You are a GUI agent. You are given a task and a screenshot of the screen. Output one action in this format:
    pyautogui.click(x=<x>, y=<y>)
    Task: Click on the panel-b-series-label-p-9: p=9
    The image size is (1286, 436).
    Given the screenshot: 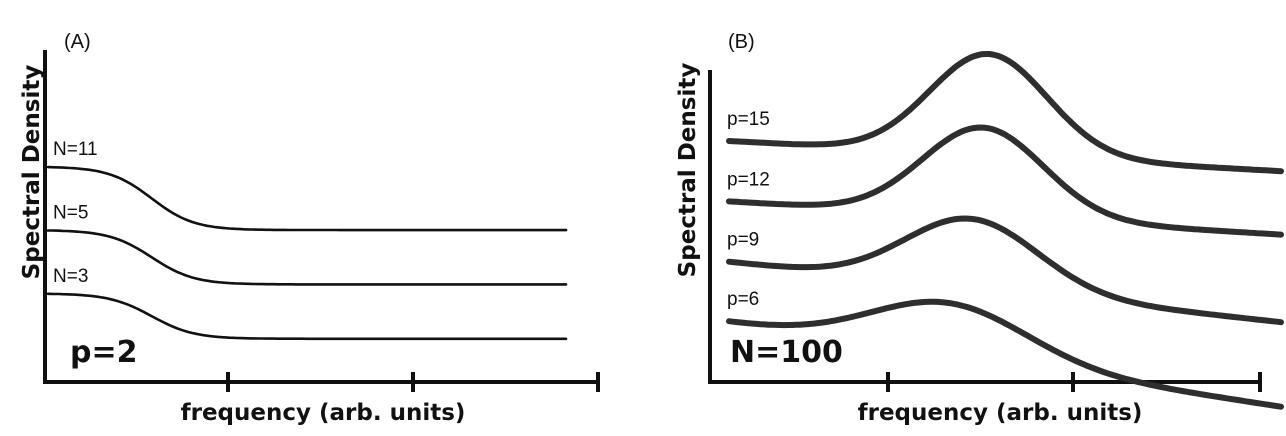 What is the action you would take?
    pyautogui.click(x=743, y=240)
    